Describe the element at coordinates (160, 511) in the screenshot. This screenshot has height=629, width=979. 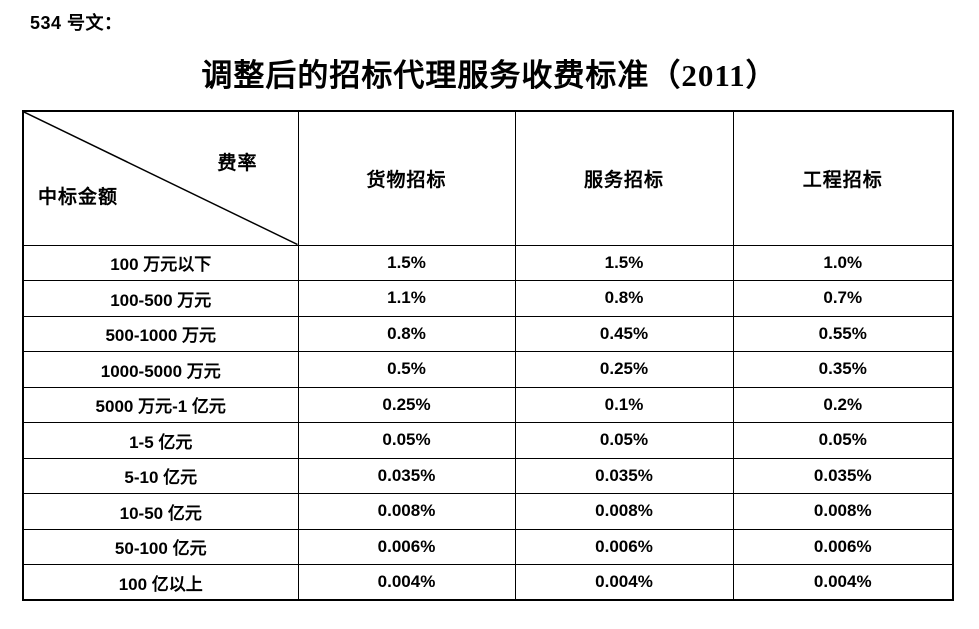
I see `row-label: 10-50 亿元` at that location.